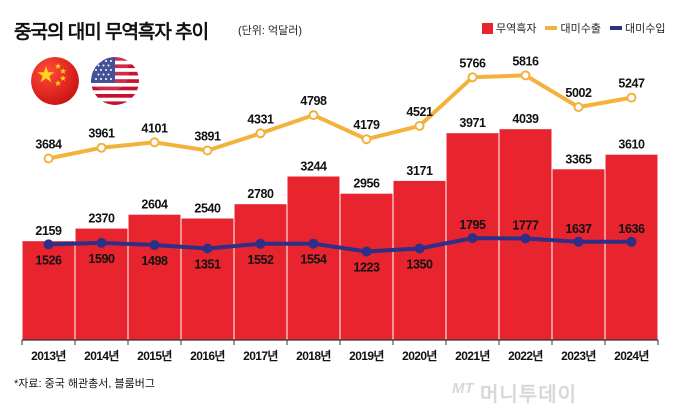 The width and height of the screenshot is (680, 415). Describe the element at coordinates (101, 147) in the screenshot. I see `export-point-2014년` at that location.